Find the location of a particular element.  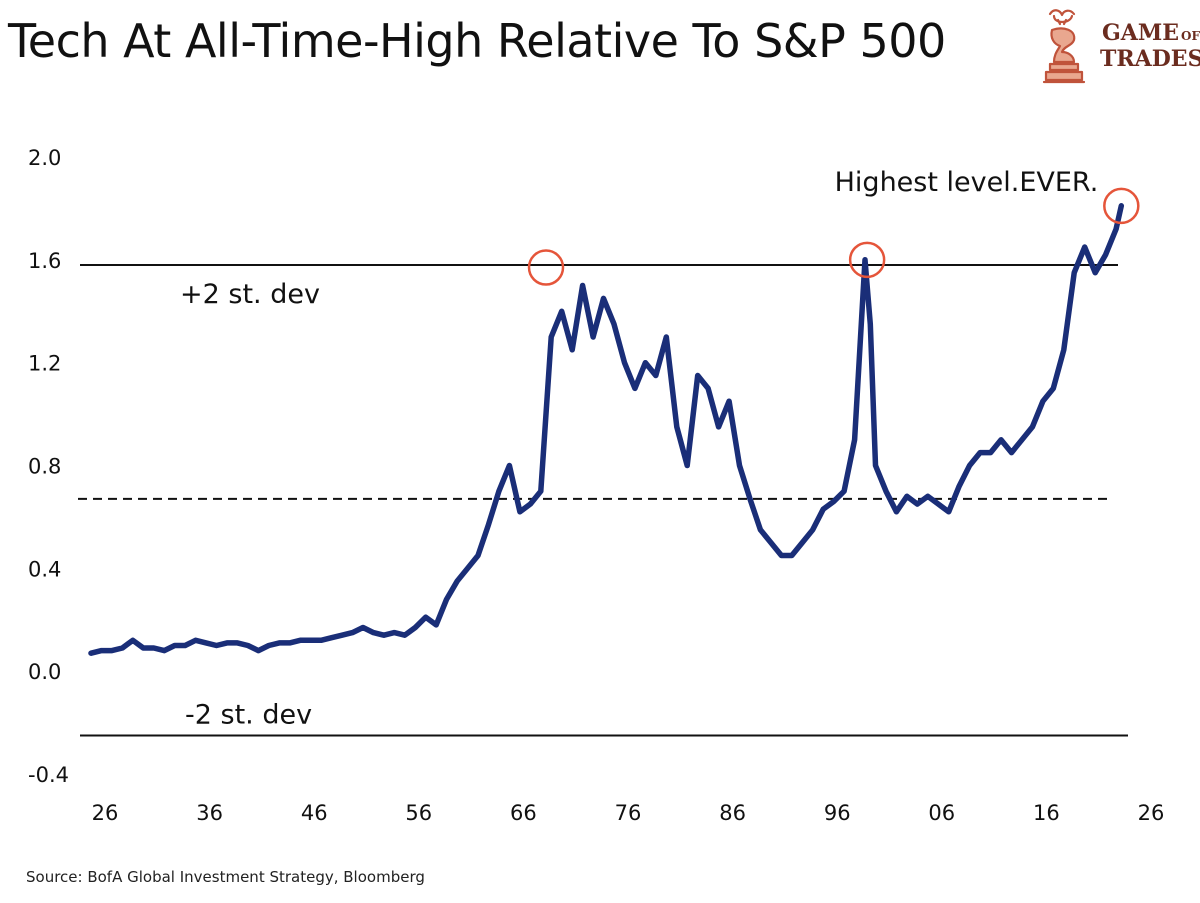

logo-text-trades: TRADES is located at coordinates (1150, 59).